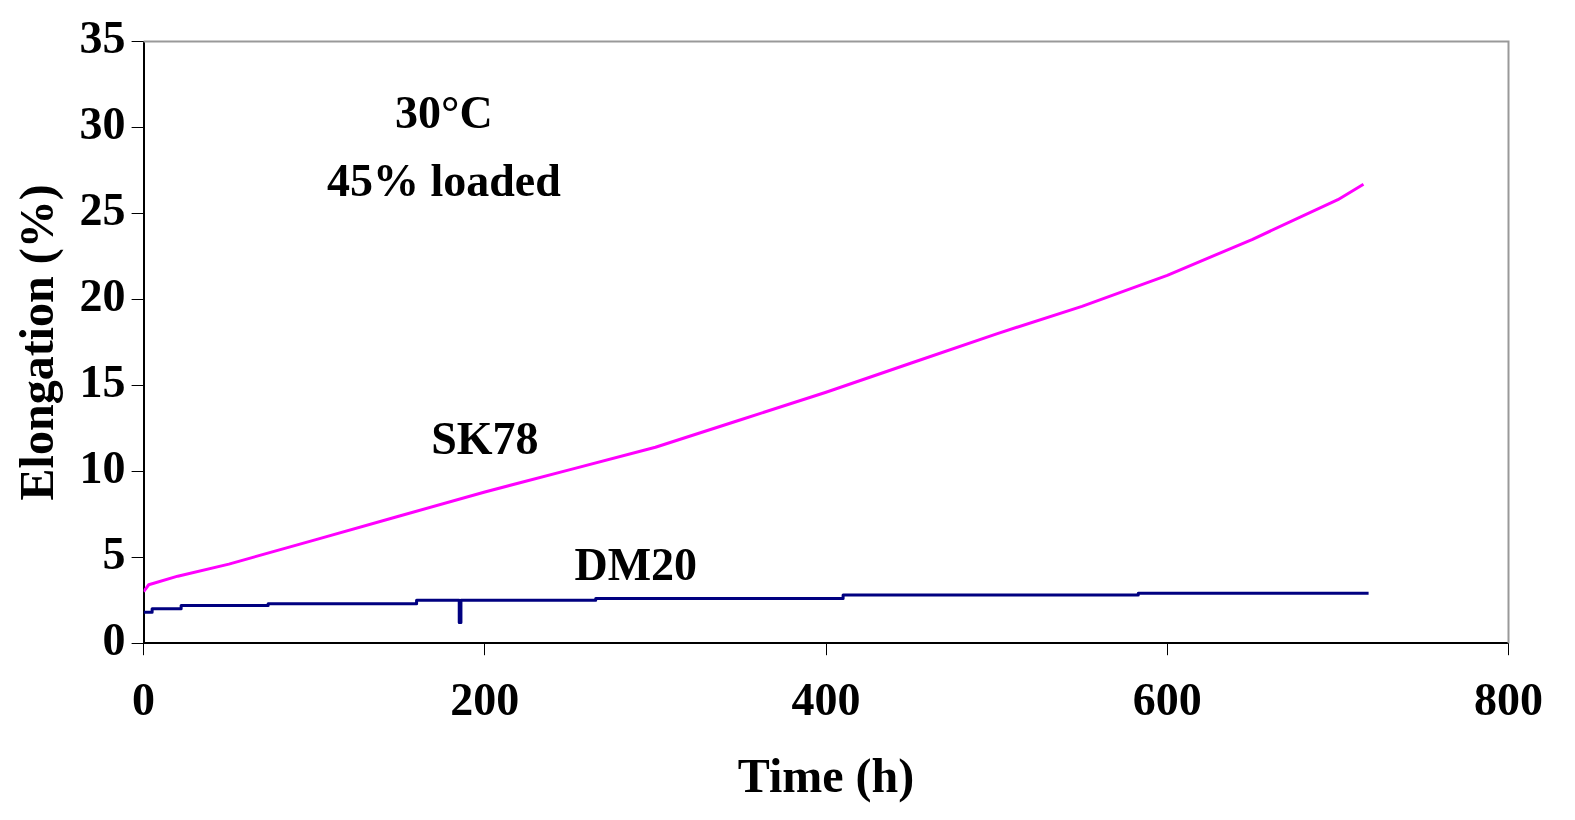  What do you see at coordinates (102, 124) in the screenshot?
I see `y-tick-label: 30` at bounding box center [102, 124].